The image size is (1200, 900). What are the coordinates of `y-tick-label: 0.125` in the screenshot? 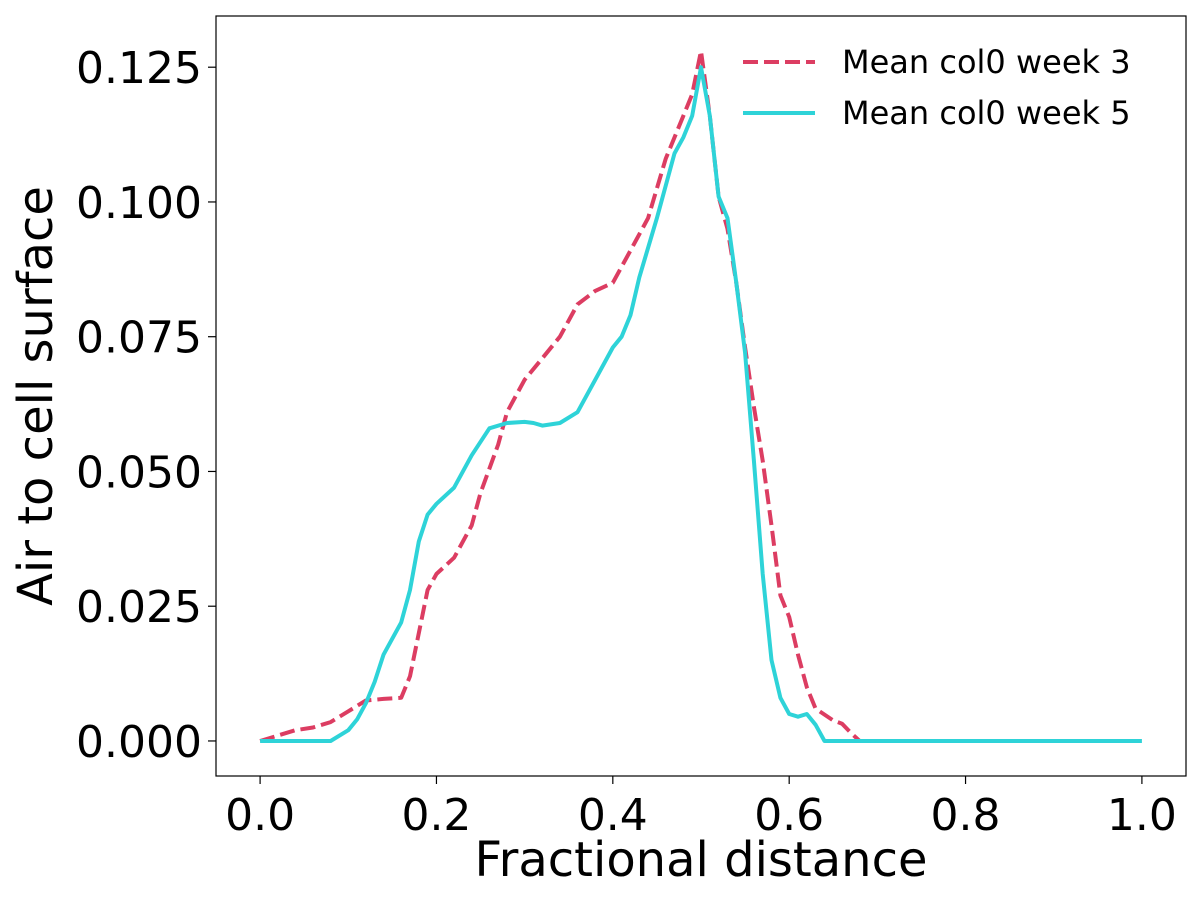 It's located at (139, 68).